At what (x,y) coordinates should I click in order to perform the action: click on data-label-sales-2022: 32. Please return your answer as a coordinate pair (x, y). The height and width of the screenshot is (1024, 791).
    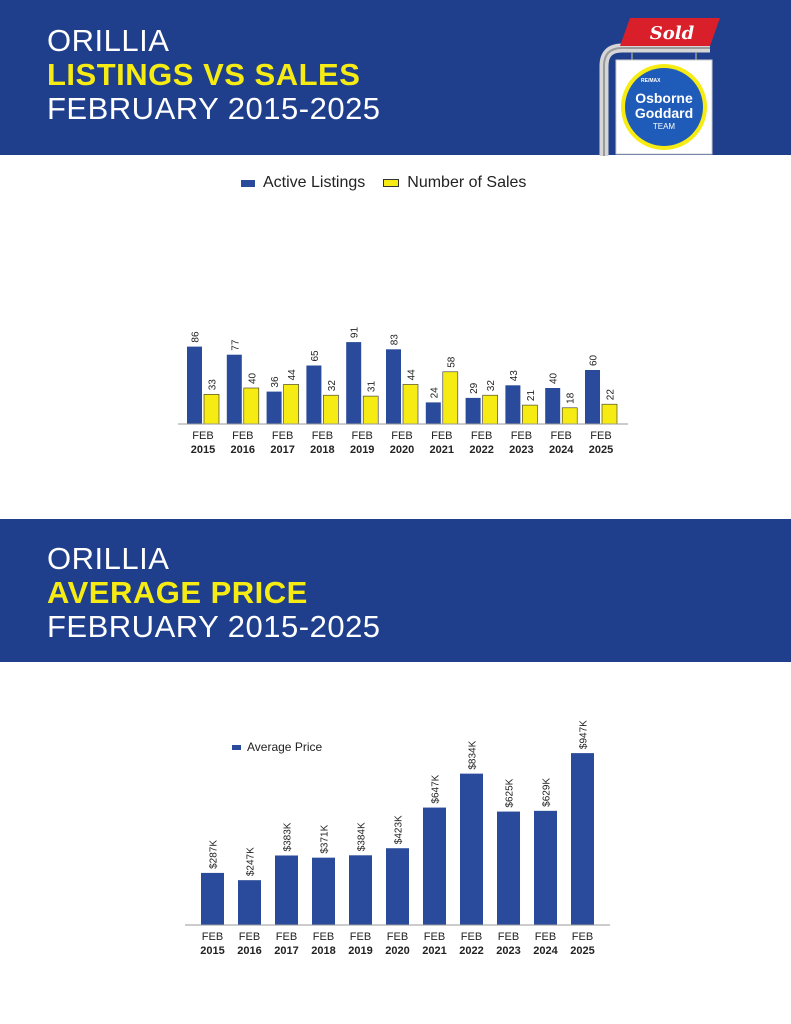
    Looking at the image, I should click on (491, 386).